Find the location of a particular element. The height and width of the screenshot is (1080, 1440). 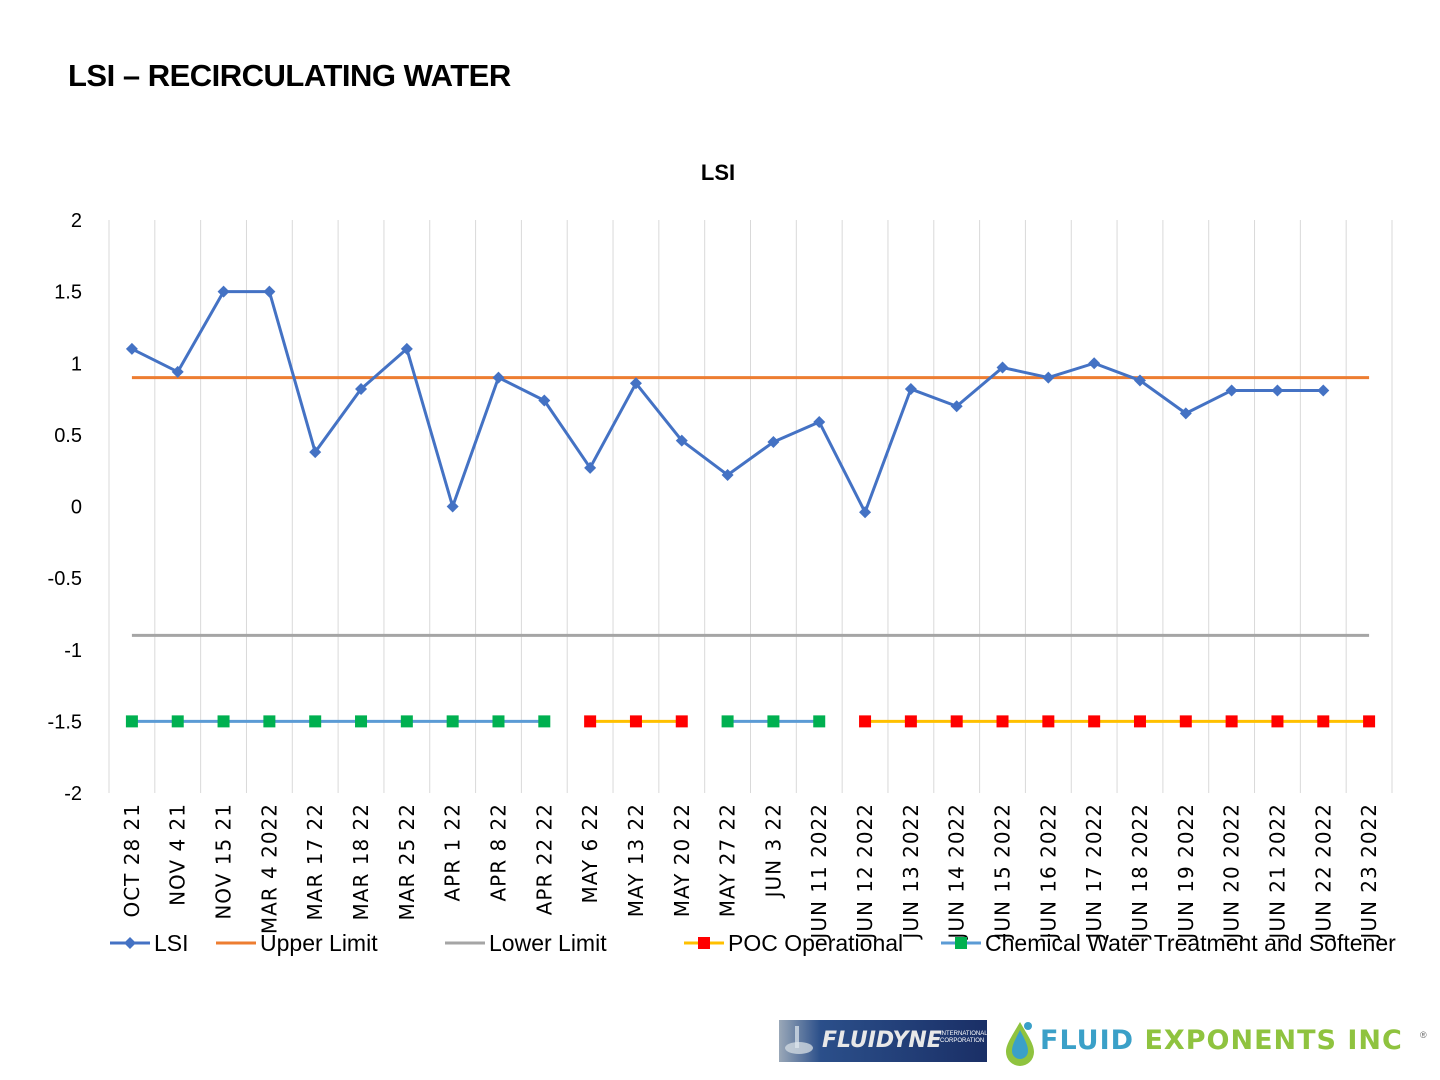

legend-item: LSI is located at coordinates (149, 943).